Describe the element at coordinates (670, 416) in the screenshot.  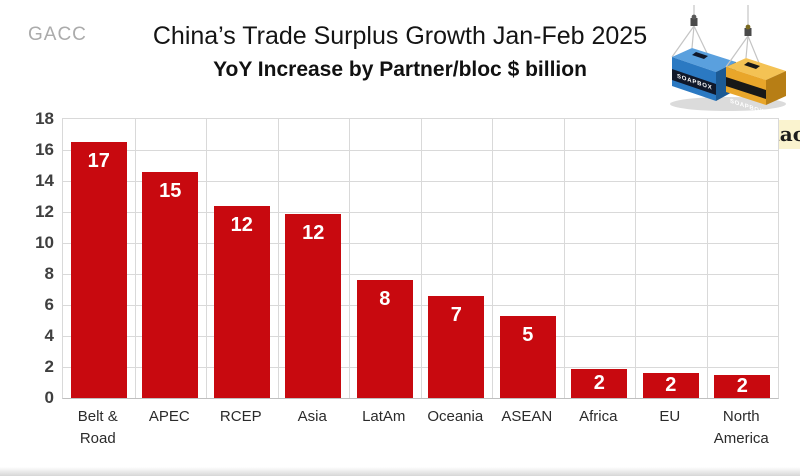
I see `x-label-eu: EU` at that location.